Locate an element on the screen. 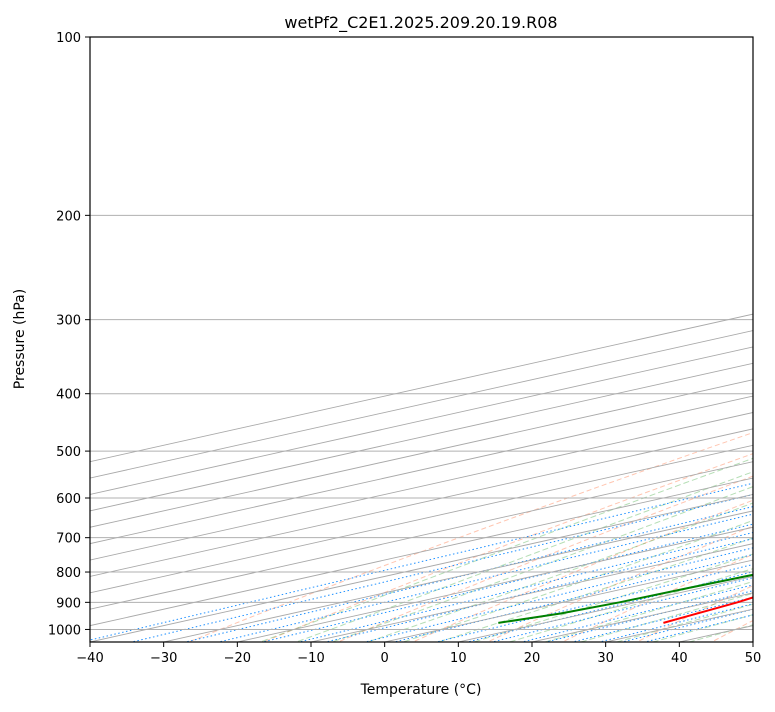 The height and width of the screenshot is (712, 775). x-tick-label: 0 is located at coordinates (385, 658).